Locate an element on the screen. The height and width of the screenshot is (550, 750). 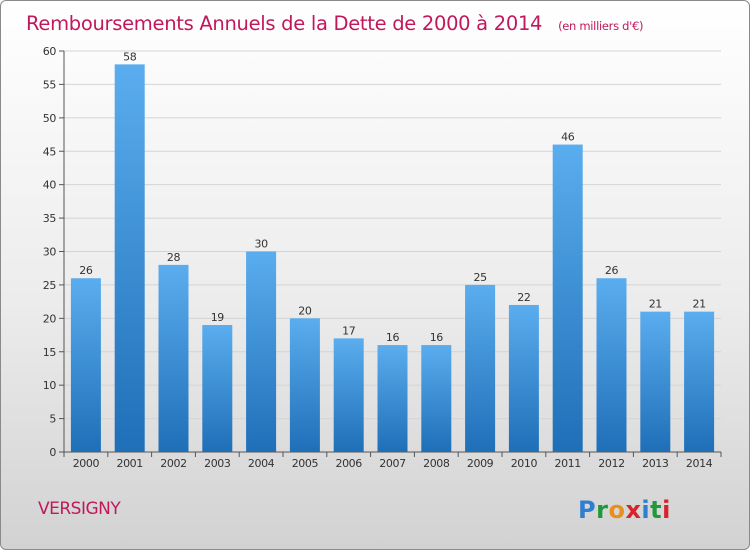
chart-subtitle: (en milliers d'€) is located at coordinates (600, 26).